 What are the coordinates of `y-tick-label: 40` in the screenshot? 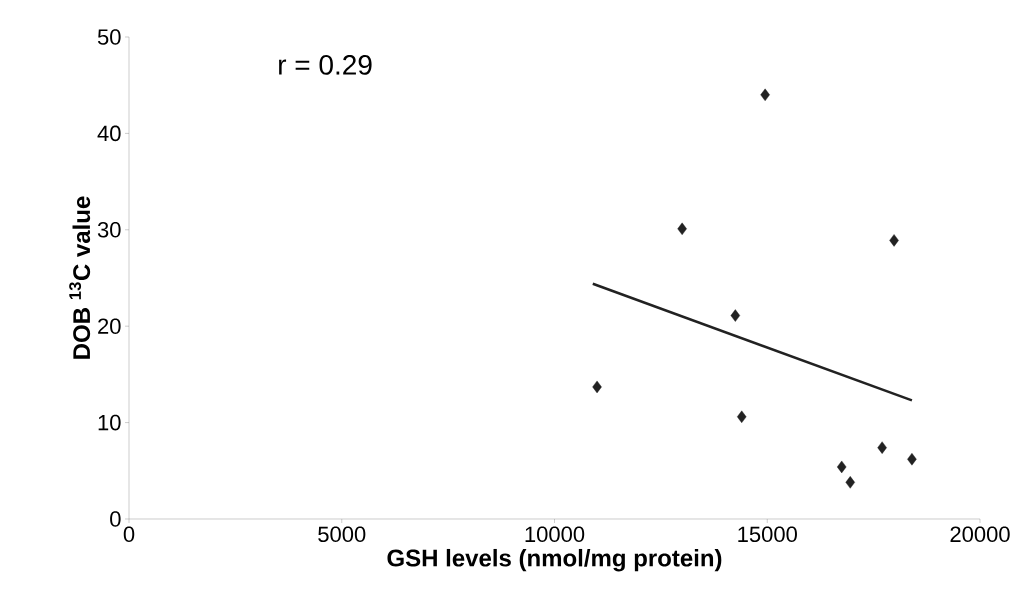 It's located at (109, 133).